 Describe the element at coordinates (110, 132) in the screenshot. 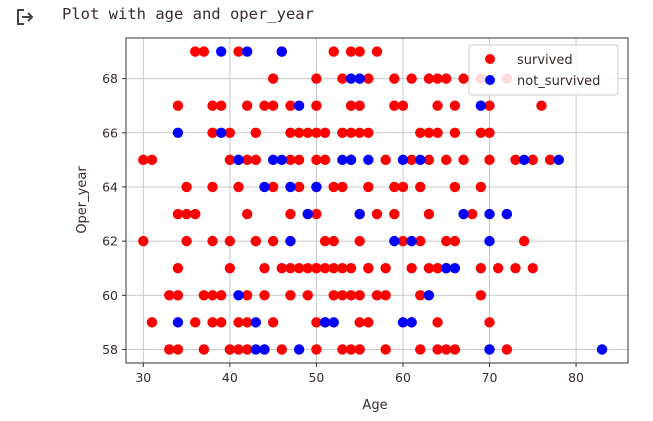

I see `y-tick-label: 66` at that location.